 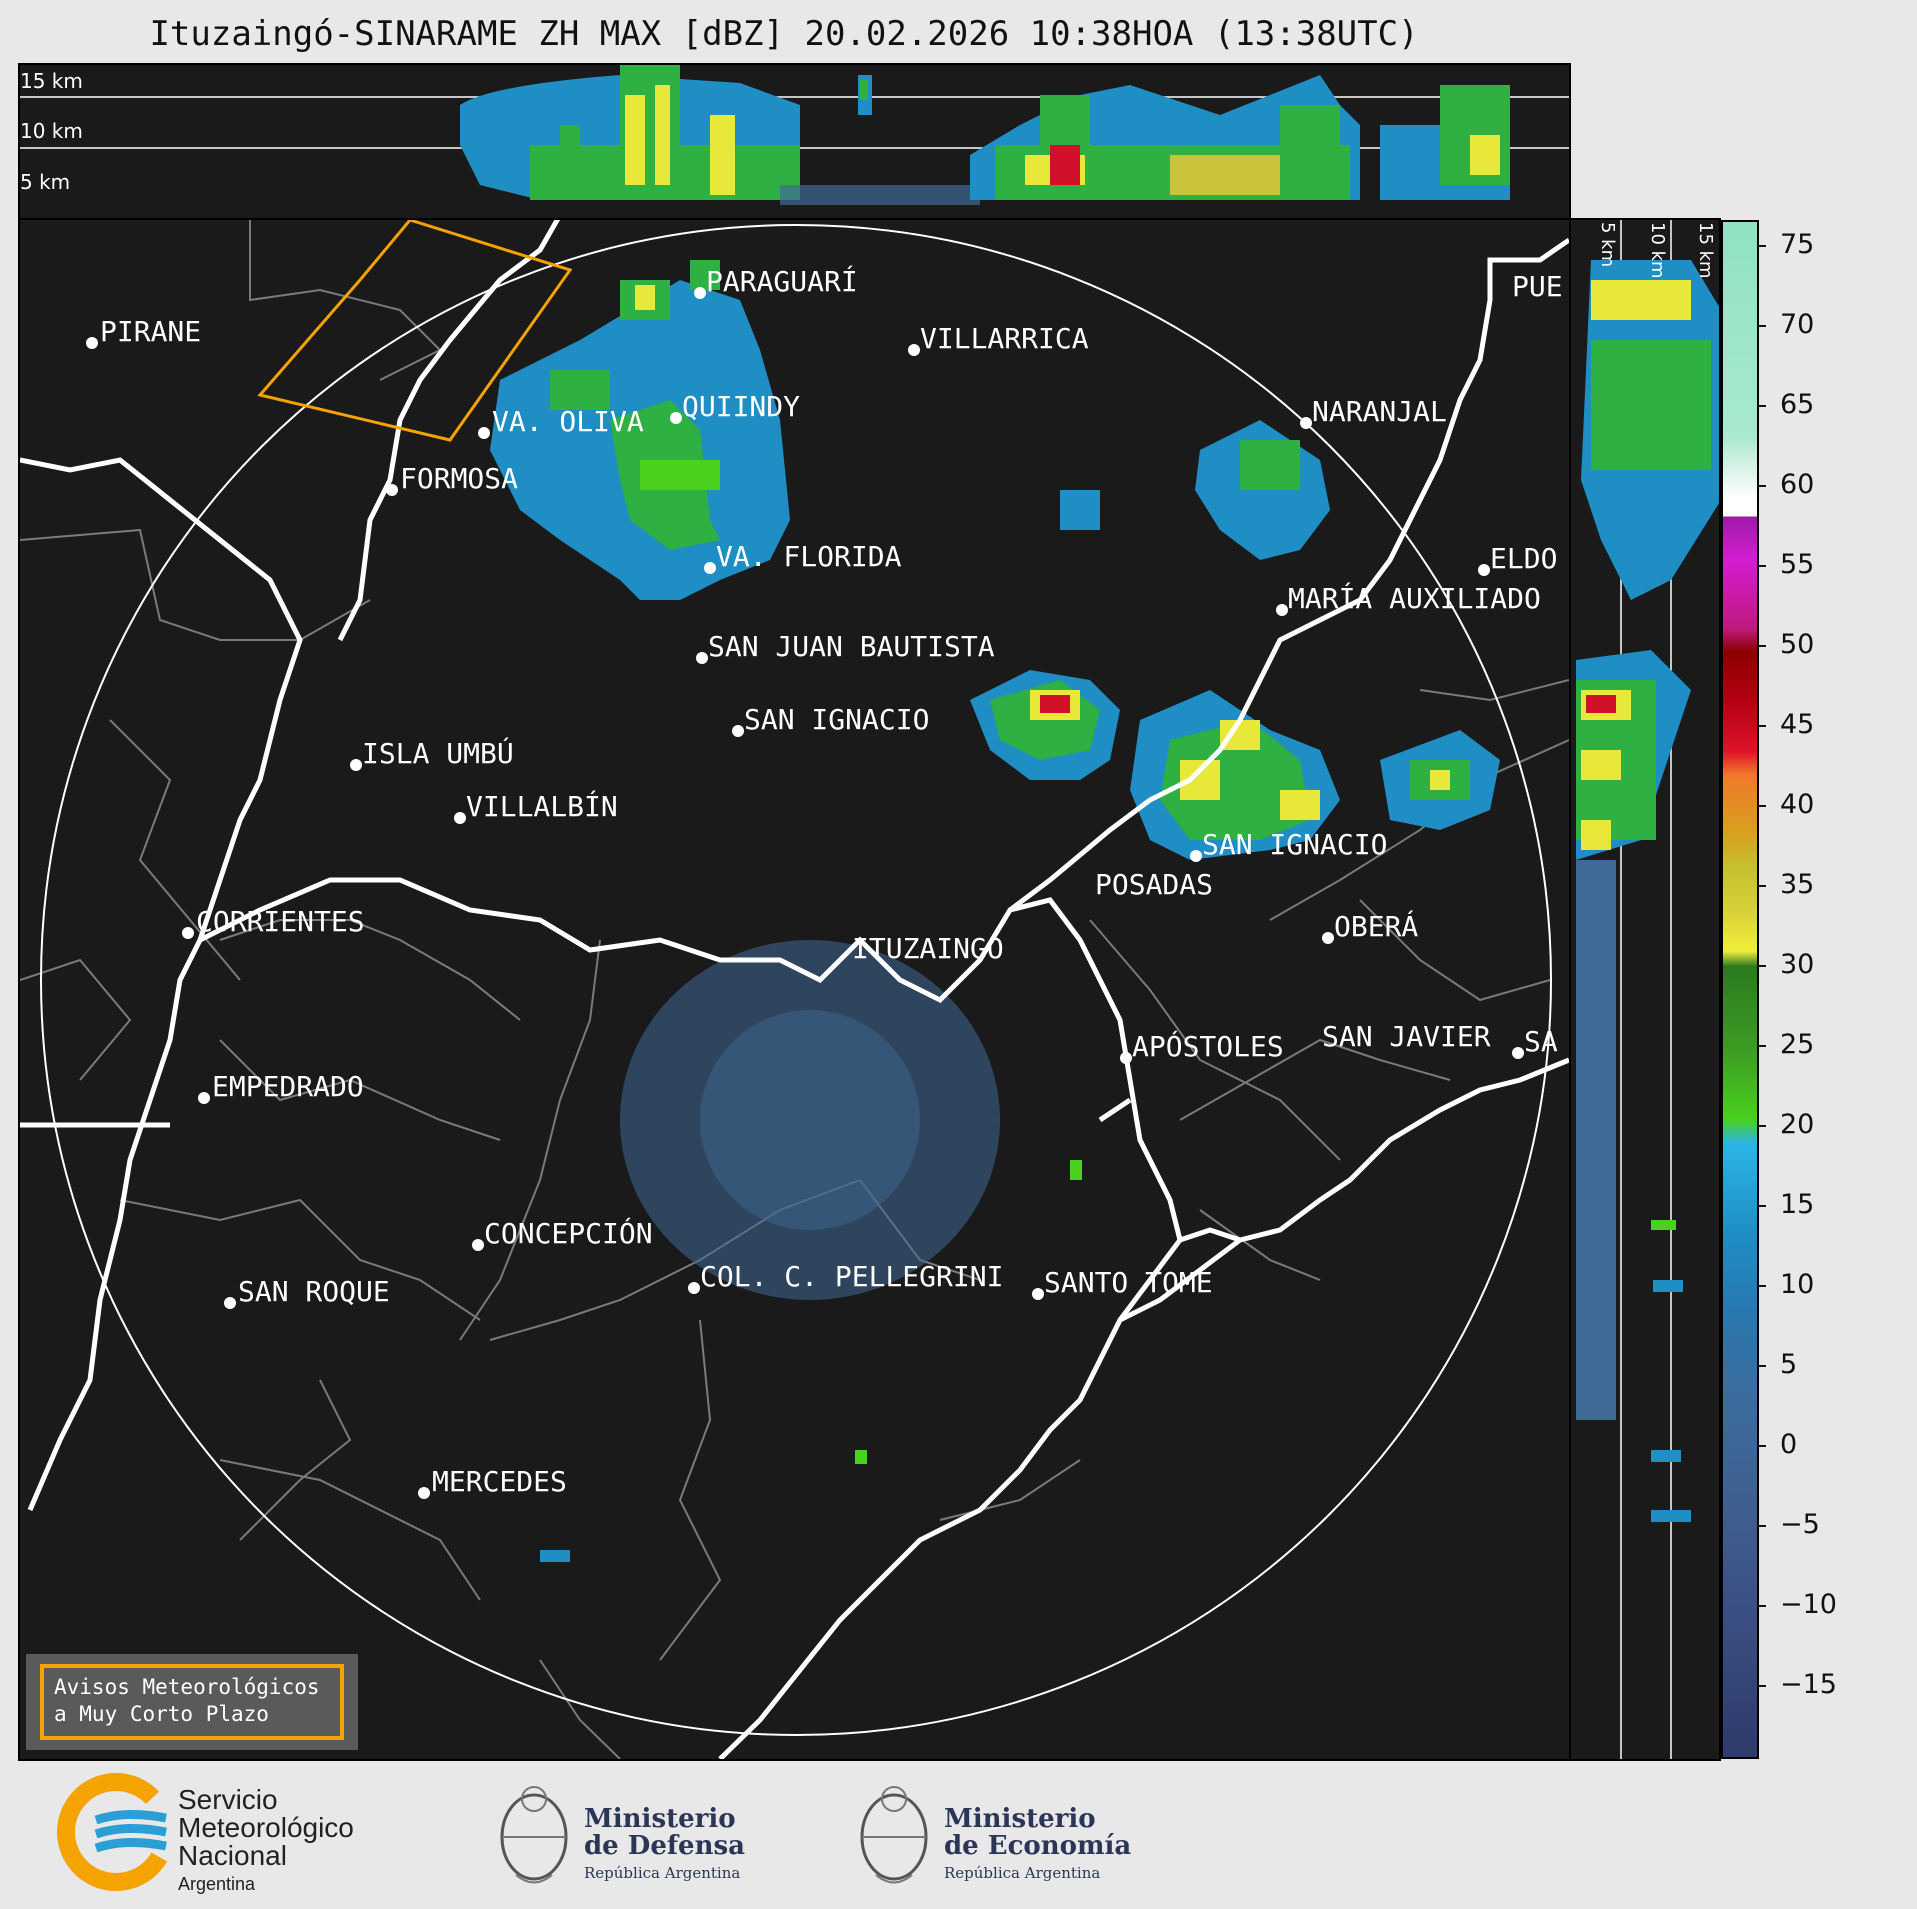 What do you see at coordinates (415, 331) in the screenshot?
I see `warning-polygon` at bounding box center [415, 331].